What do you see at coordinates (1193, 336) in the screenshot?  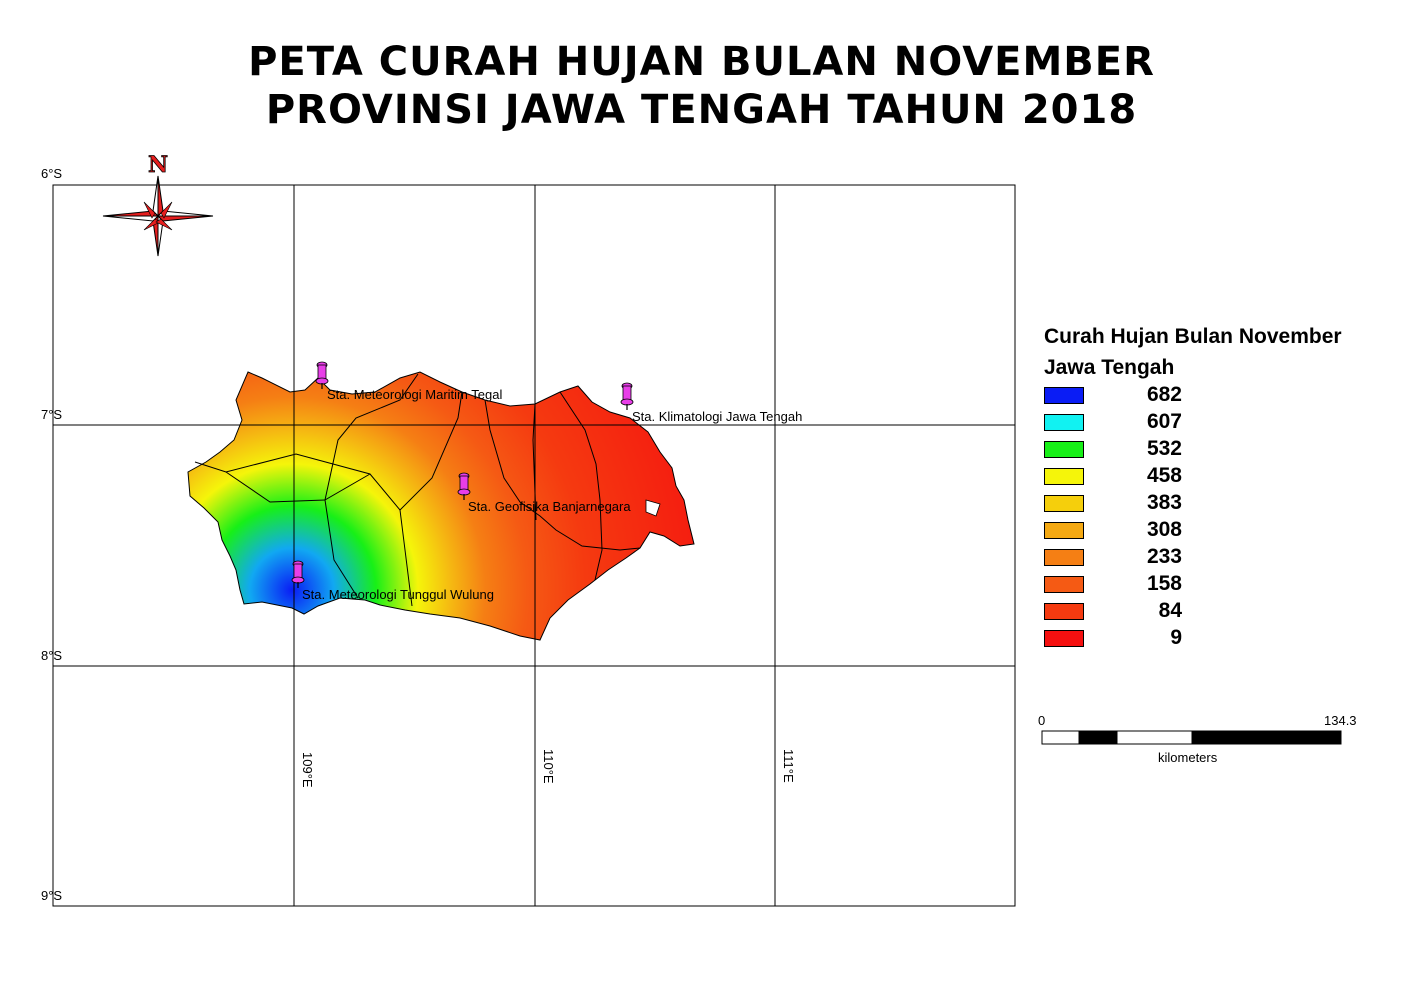 I see `legend-title: Curah Hujan Bulan November` at bounding box center [1193, 336].